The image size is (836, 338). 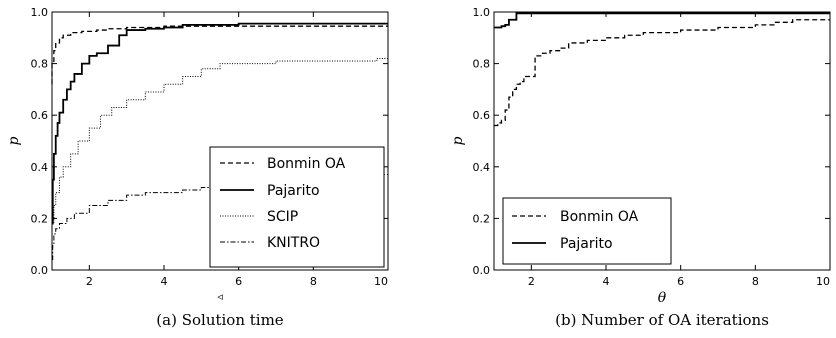 What do you see at coordinates (755, 281) in the screenshot?
I see `chart-b-xtick-label: 8` at bounding box center [755, 281].